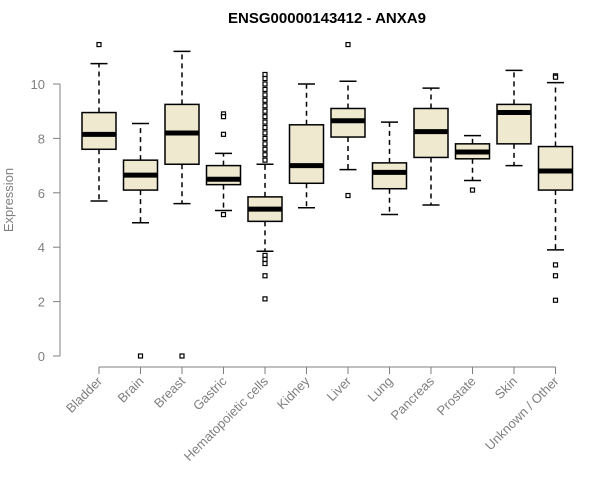 The image size is (600, 500). I want to click on x-tick-label: Brain, so click(131, 390).